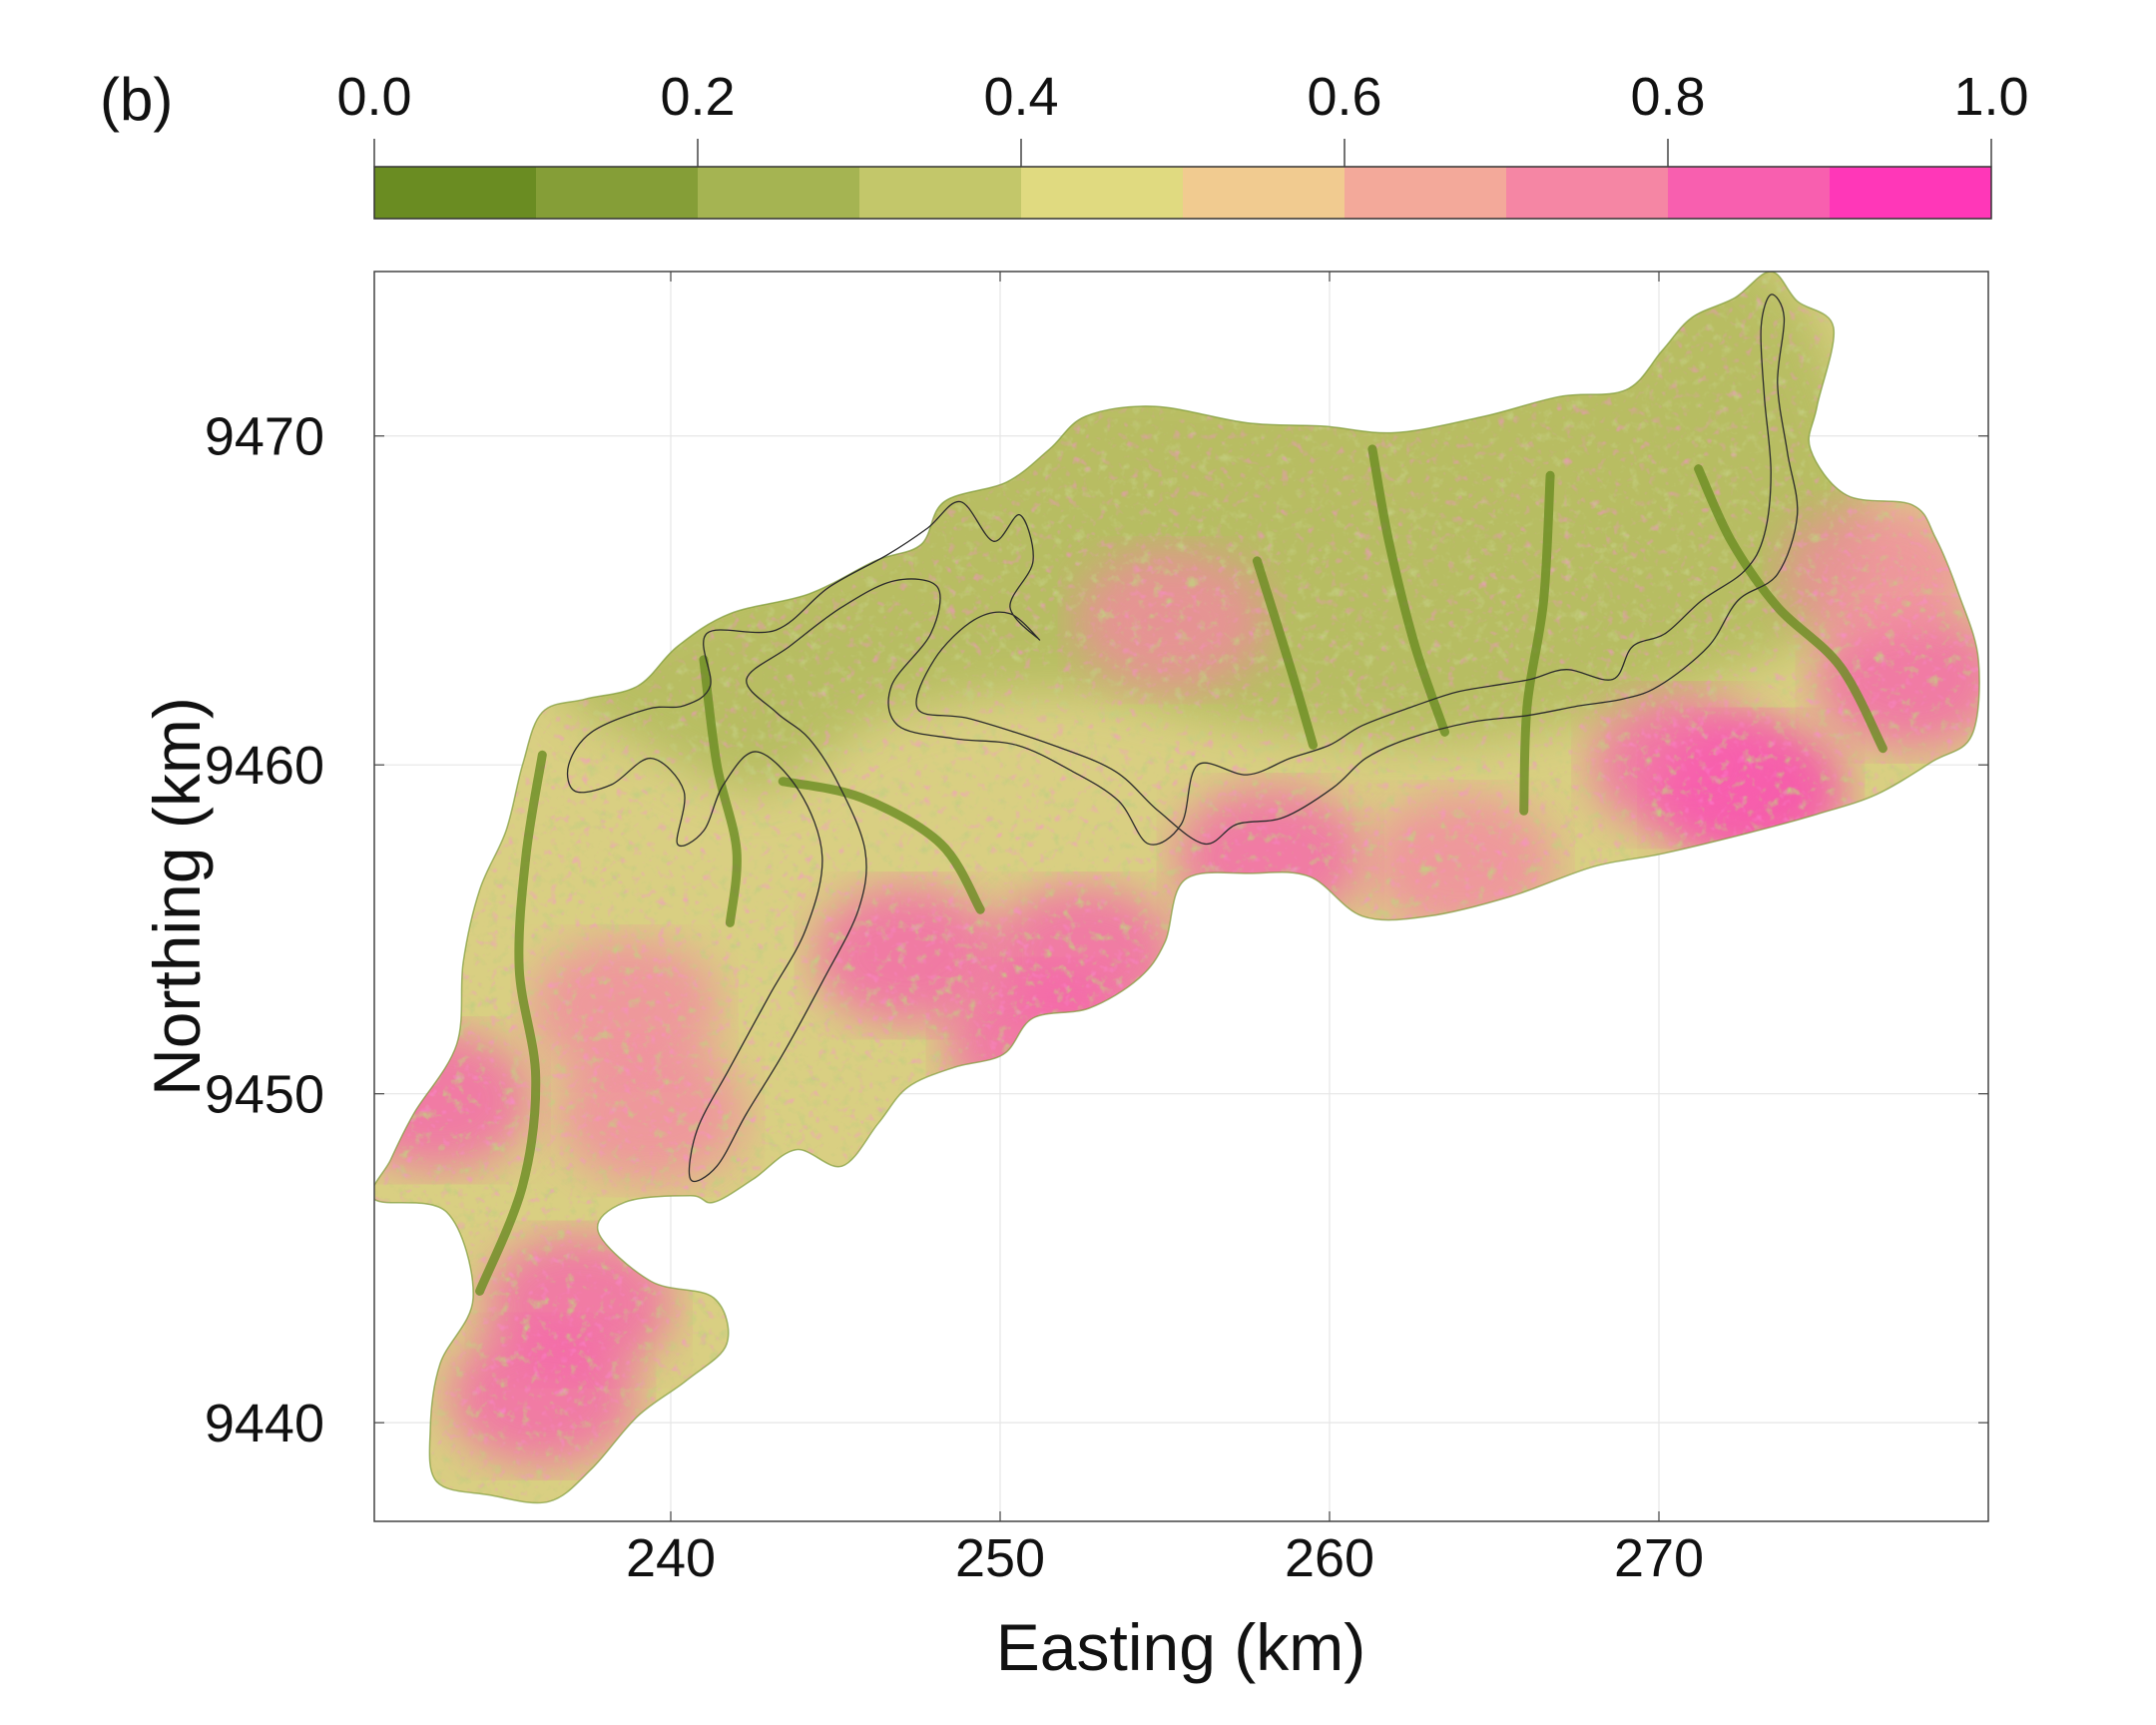  Describe the element at coordinates (1165, 1558) in the screenshot. I see `x-tick-labels: 240 250 260 270` at that location.